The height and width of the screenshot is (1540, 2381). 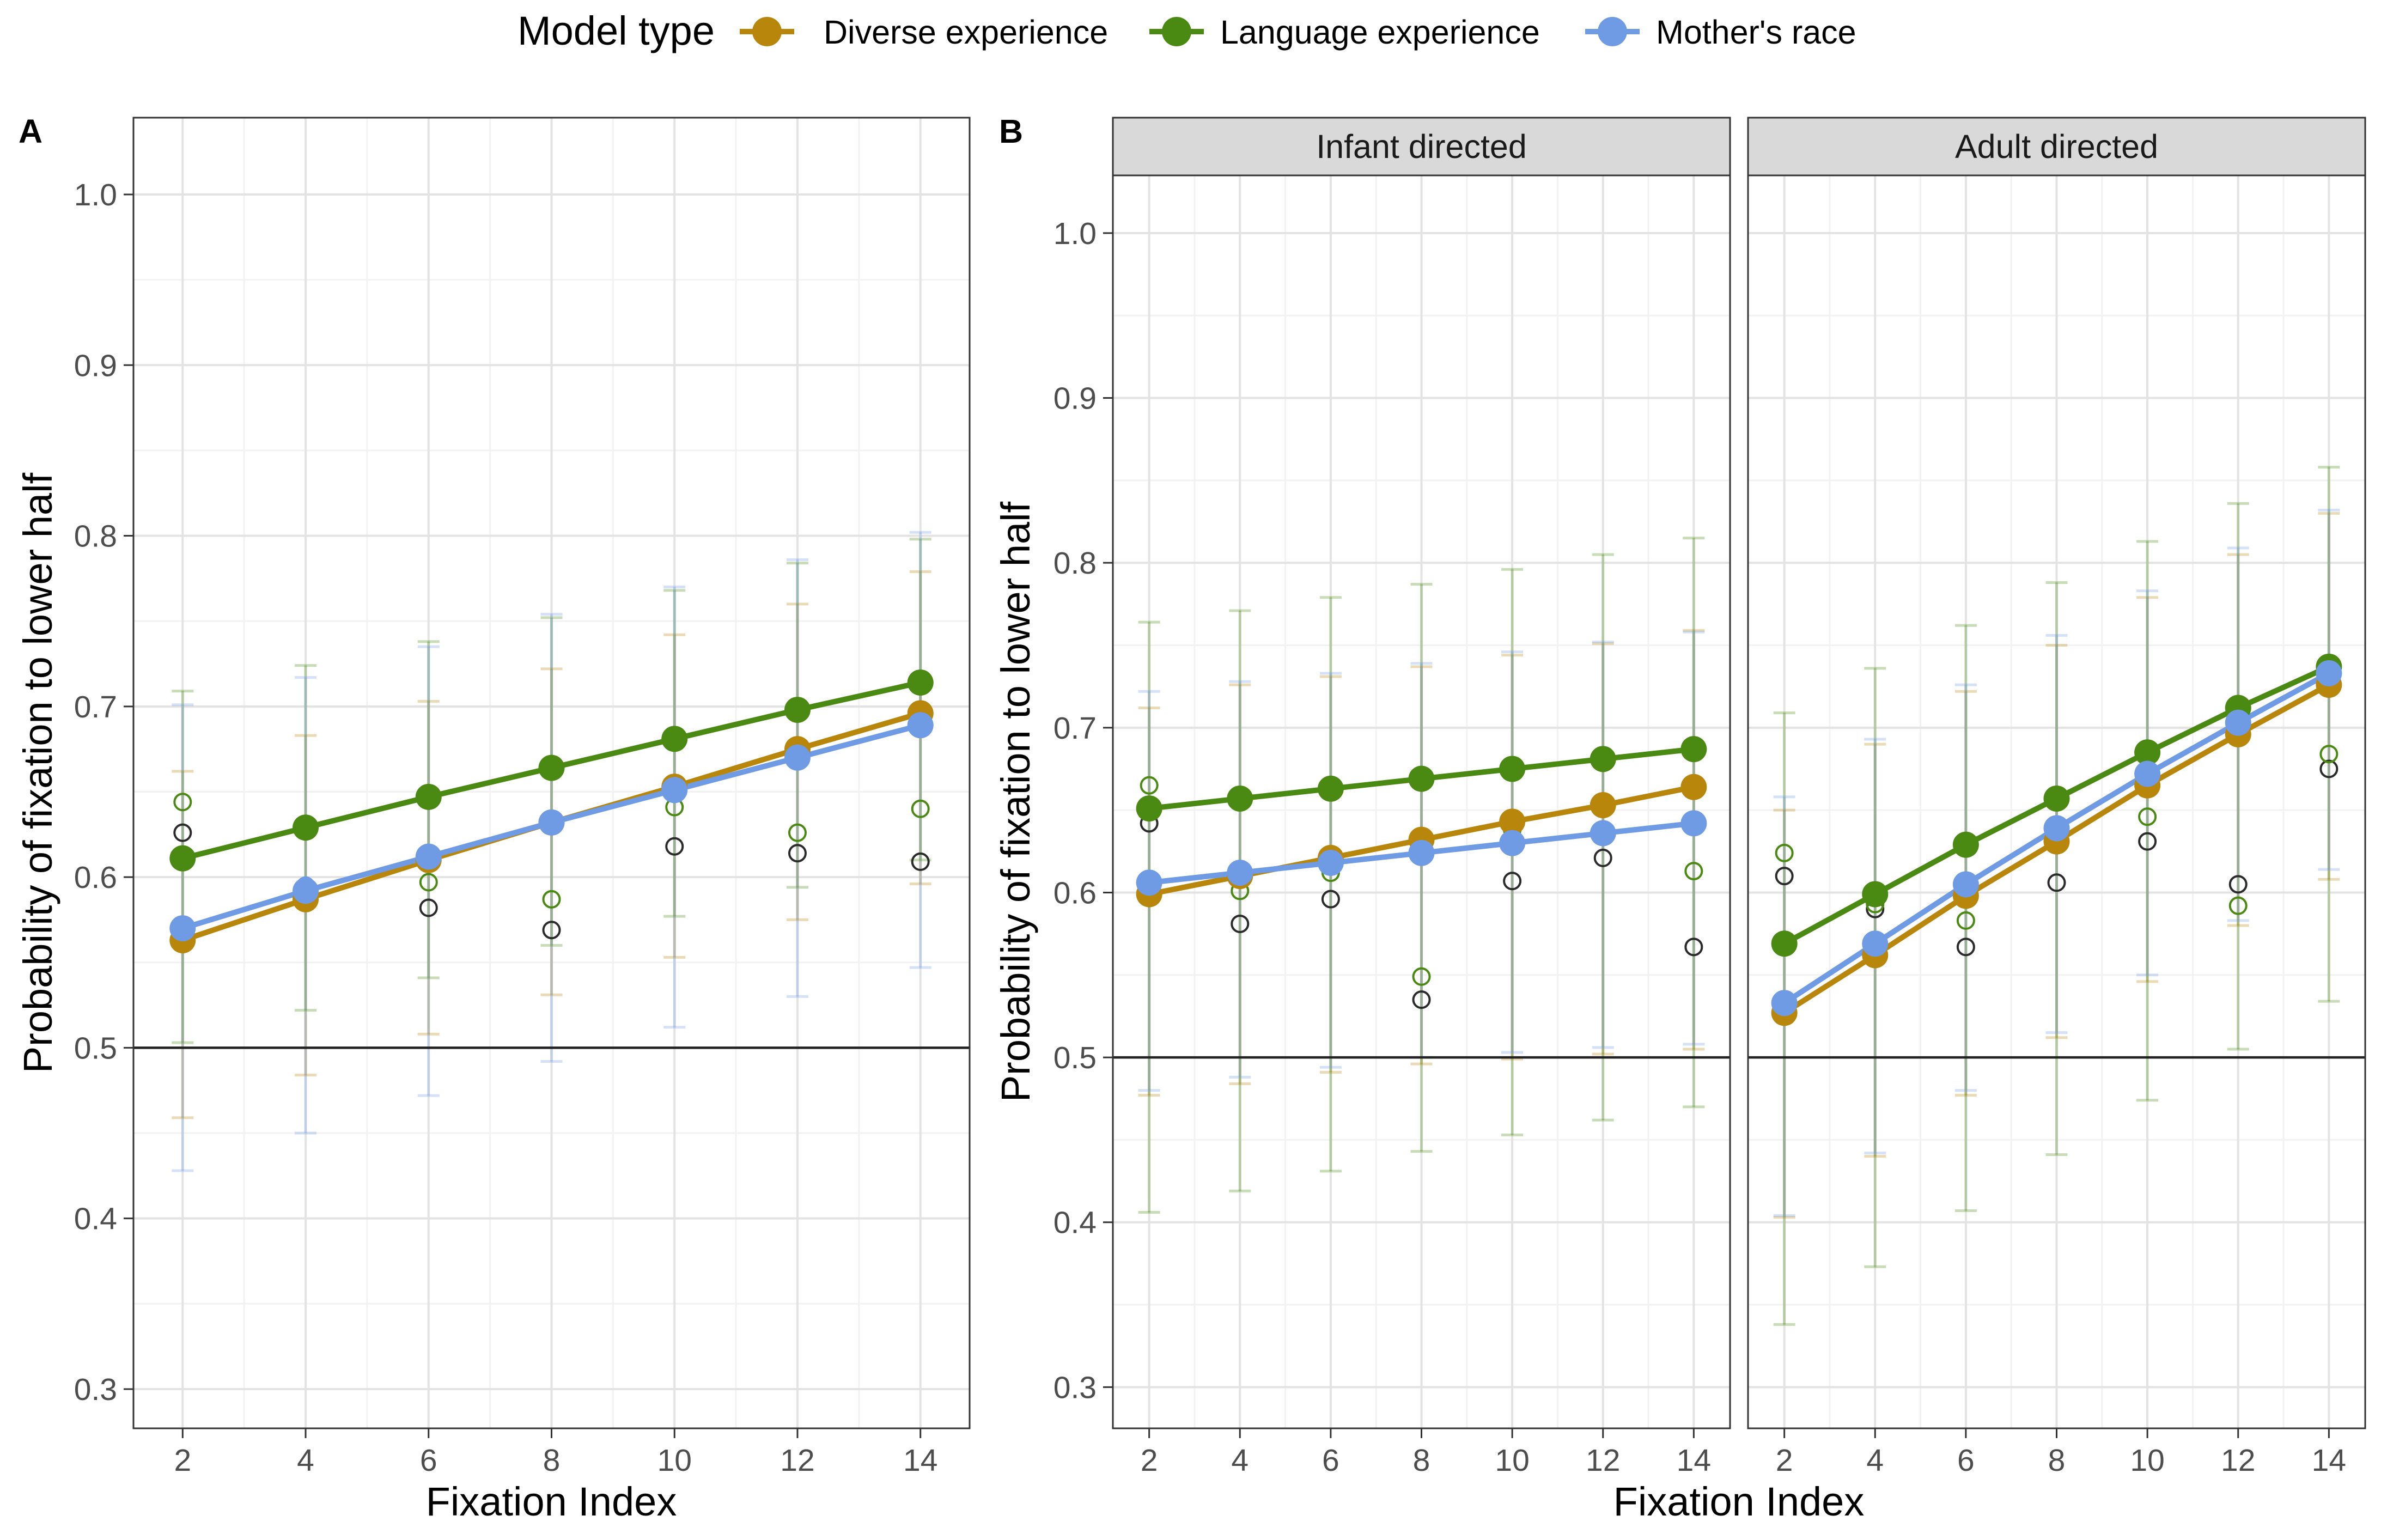 I want to click on y-tick-label: 0.7, so click(x=1075, y=728).